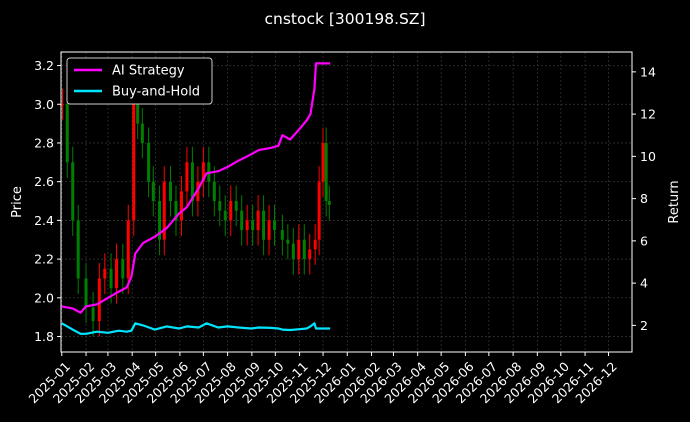 Image resolution: width=690 pixels, height=422 pixels. What do you see at coordinates (648, 156) in the screenshot?
I see `y2-tick-label: 10` at bounding box center [648, 156].